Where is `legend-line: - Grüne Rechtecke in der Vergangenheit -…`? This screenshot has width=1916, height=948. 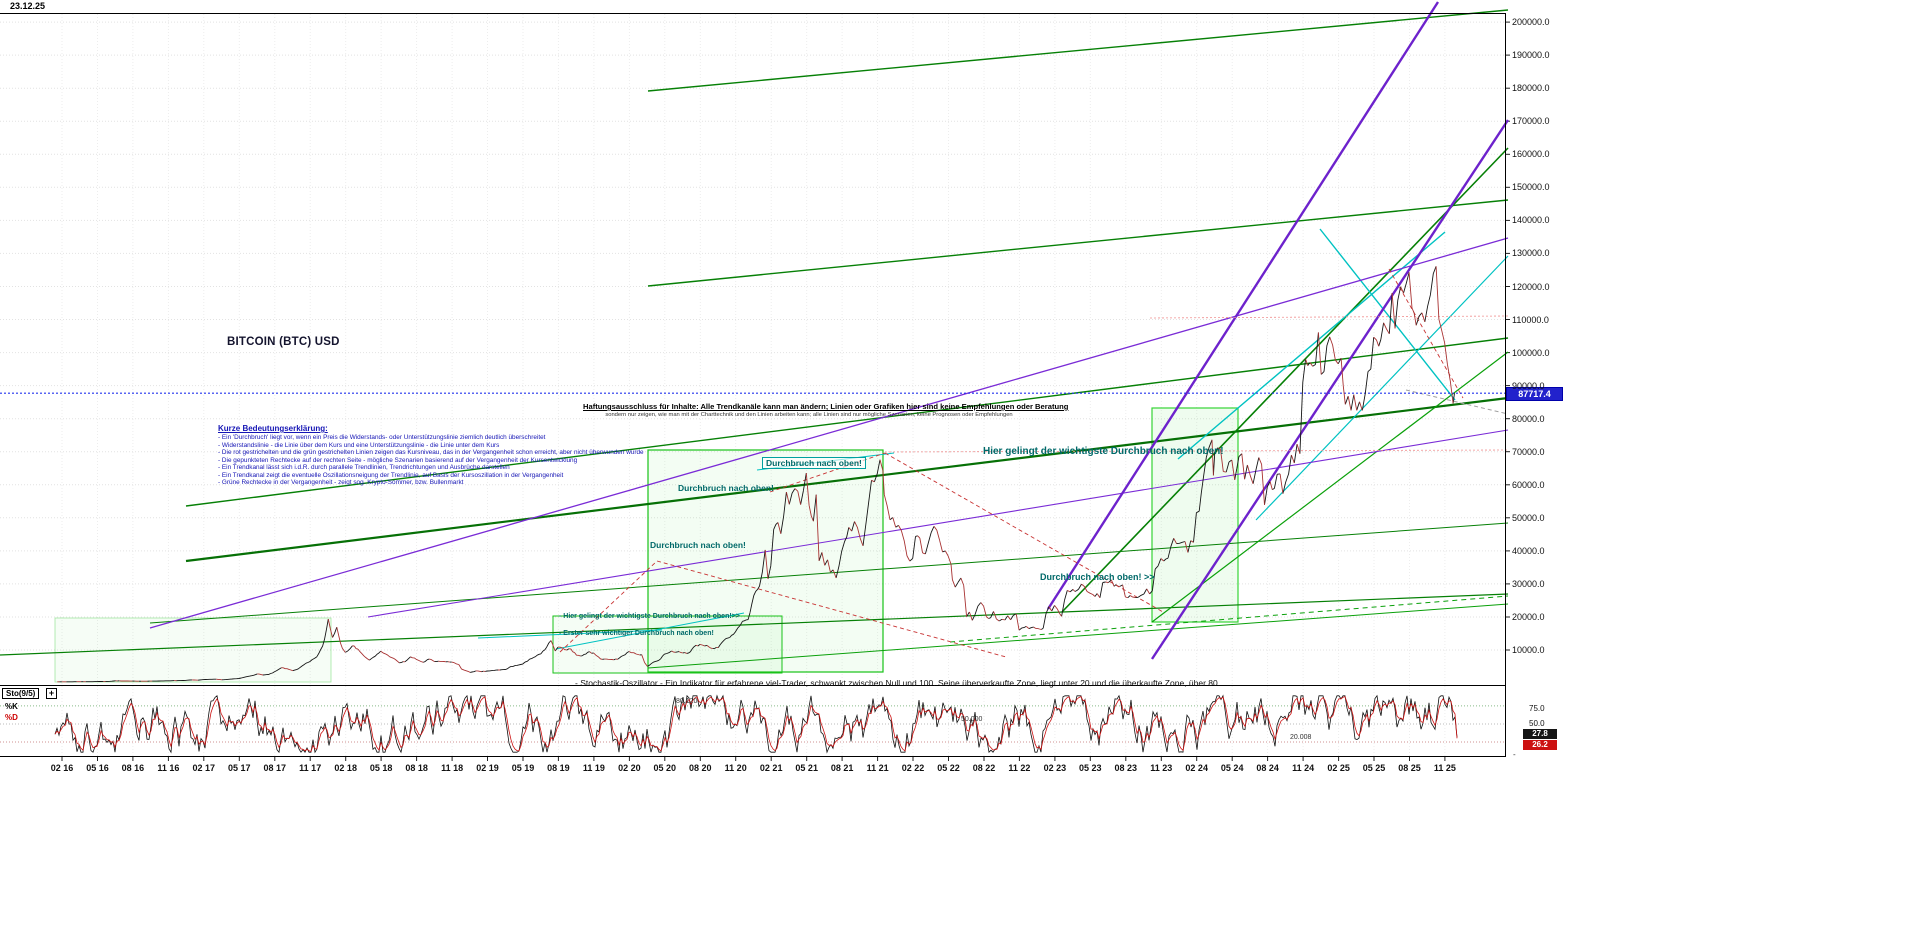
legend-line: - Grüne Rechtecke in der Vergangenheit -… is located at coordinates (341, 482).